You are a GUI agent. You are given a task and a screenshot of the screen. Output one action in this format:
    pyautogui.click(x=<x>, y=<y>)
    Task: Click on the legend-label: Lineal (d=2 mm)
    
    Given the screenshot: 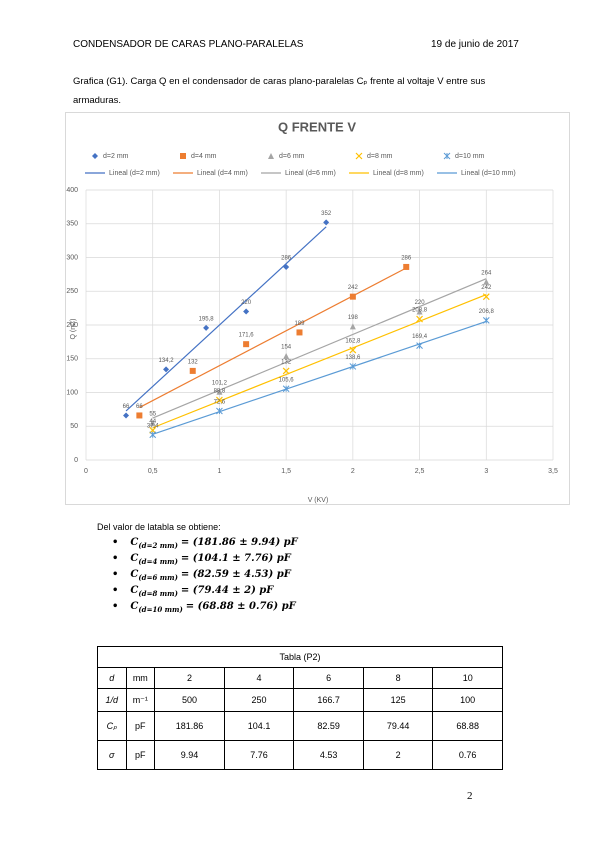 What is the action you would take?
    pyautogui.click(x=134, y=173)
    